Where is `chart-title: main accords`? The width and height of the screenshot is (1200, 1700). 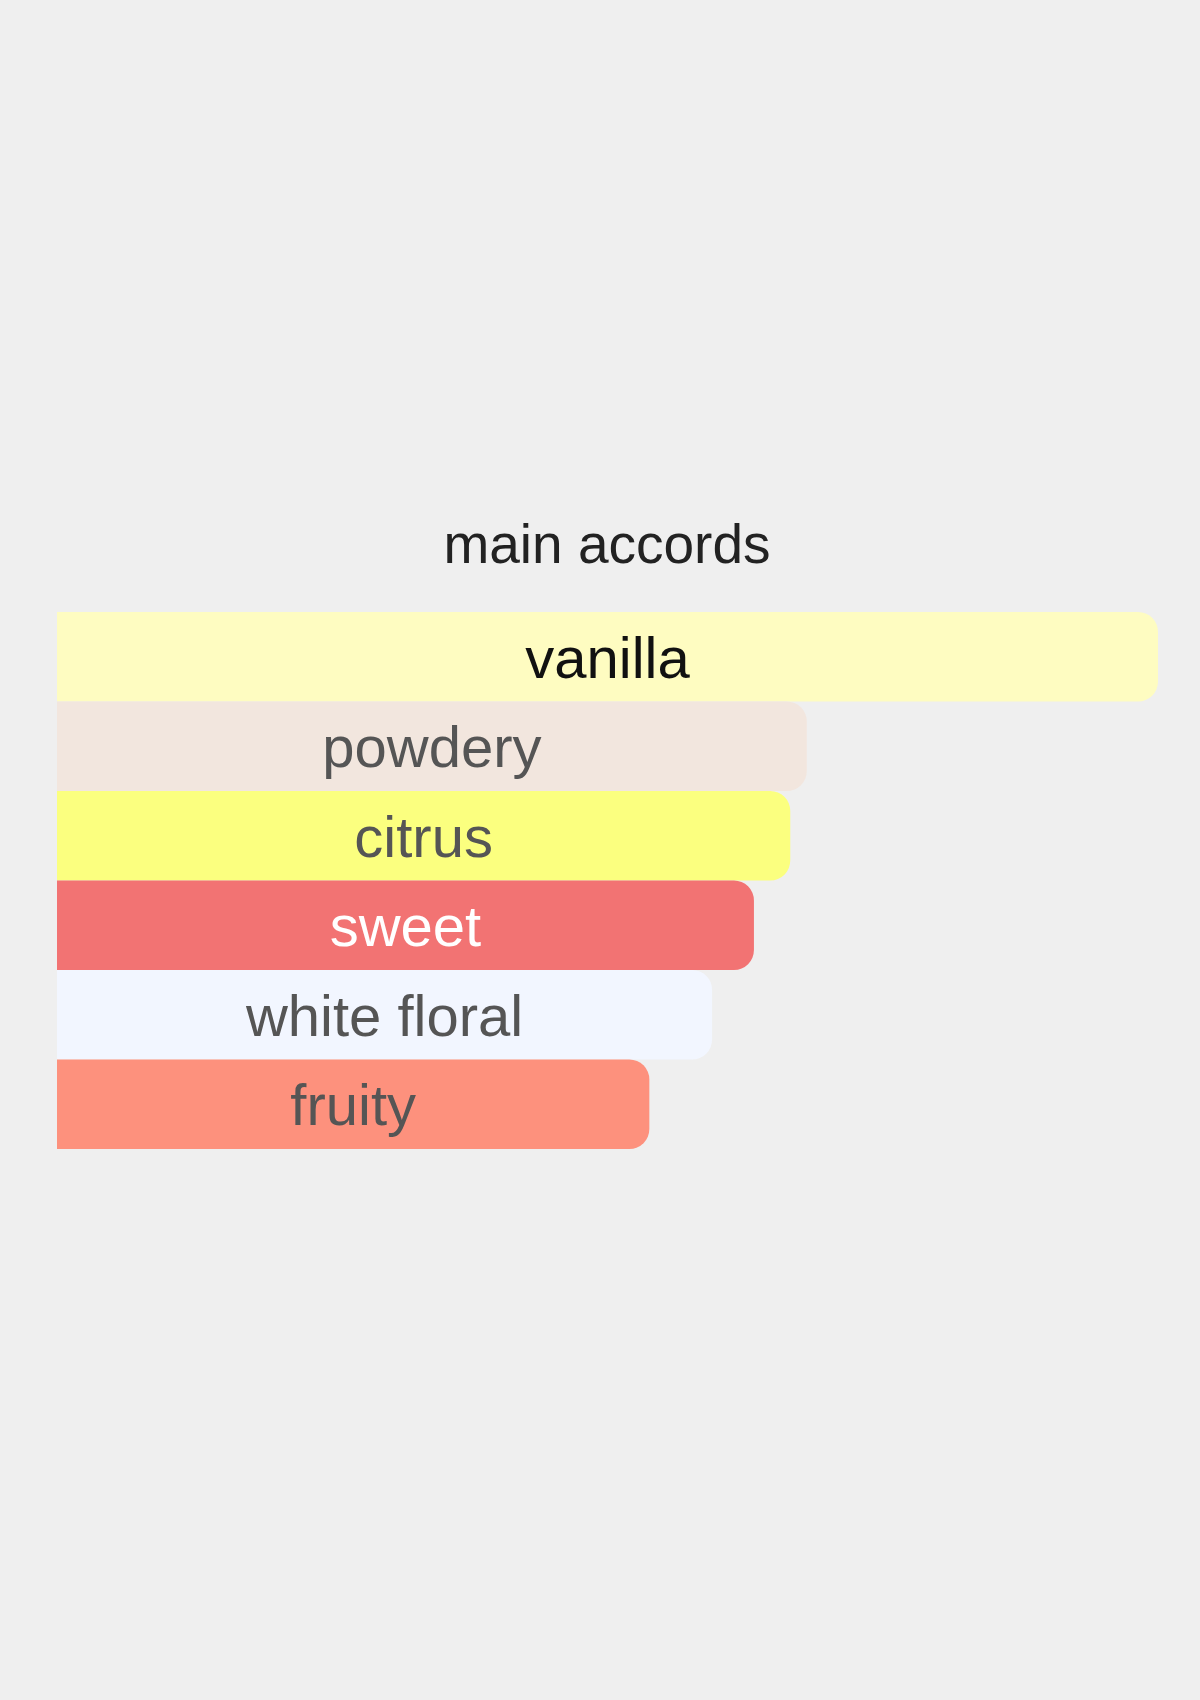
chart-title: main accords is located at coordinates (607, 544).